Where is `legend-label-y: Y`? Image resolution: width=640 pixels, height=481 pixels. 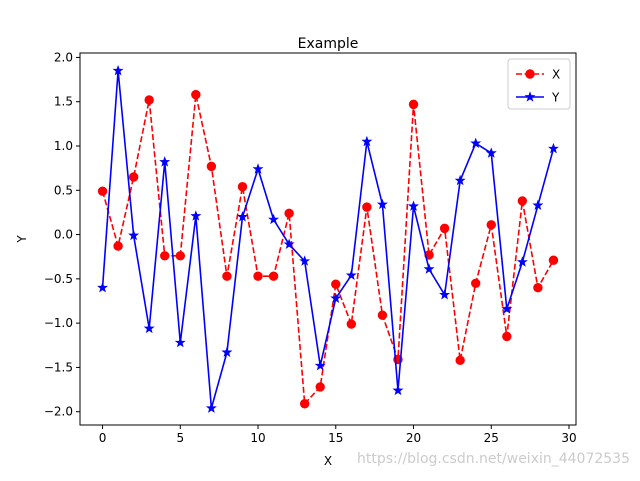 legend-label-y: Y is located at coordinates (555, 98).